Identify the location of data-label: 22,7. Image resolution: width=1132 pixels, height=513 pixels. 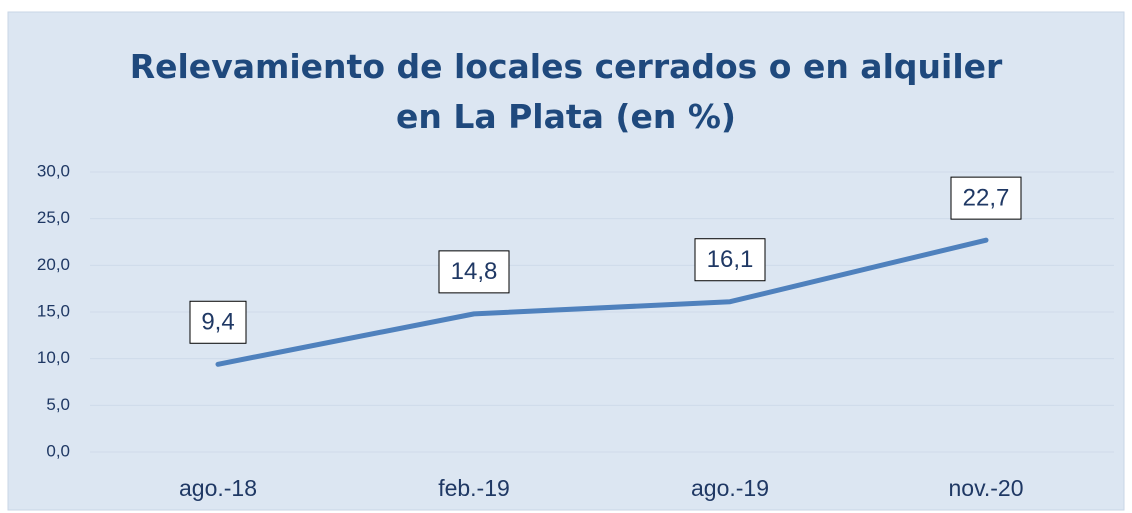
(986, 197).